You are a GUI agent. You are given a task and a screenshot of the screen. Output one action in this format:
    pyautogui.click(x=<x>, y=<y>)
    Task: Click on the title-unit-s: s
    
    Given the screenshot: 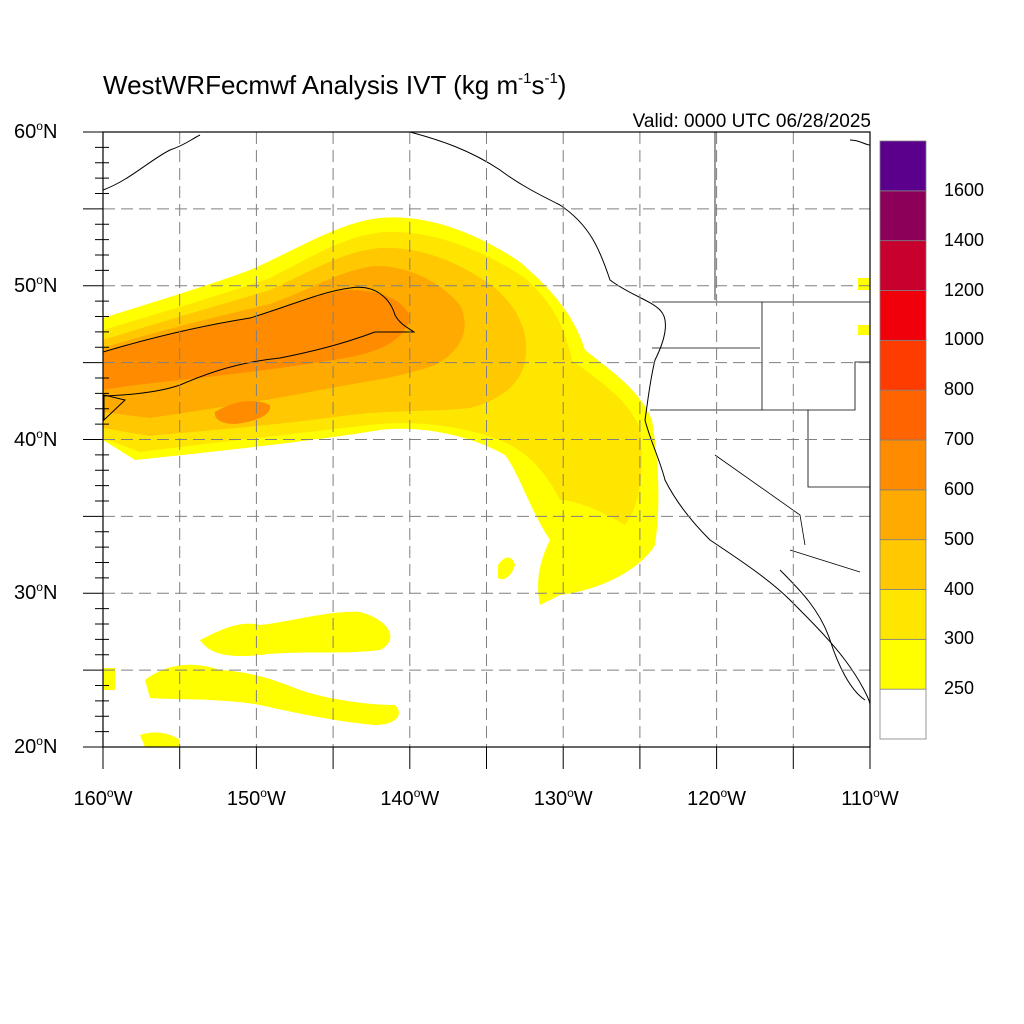 What is the action you would take?
    pyautogui.click(x=538, y=85)
    